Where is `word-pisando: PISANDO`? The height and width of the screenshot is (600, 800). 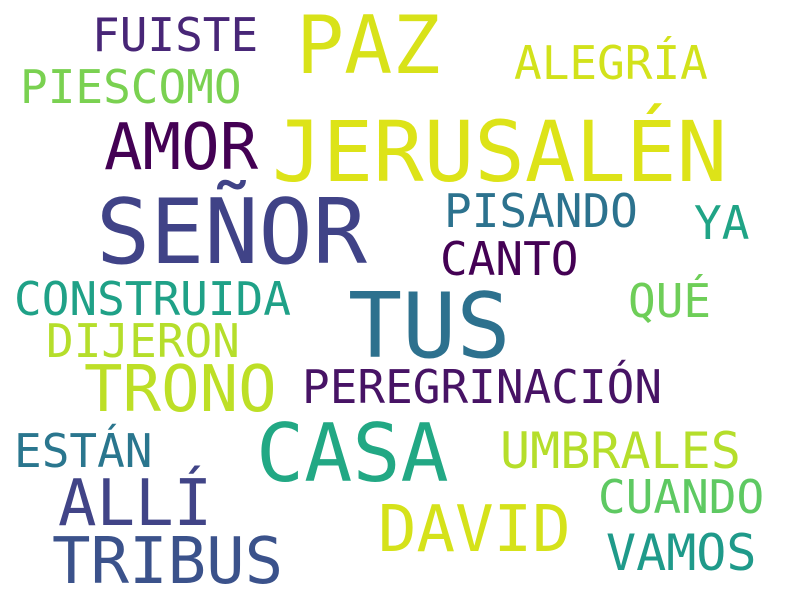 word-pisando: PISANDO is located at coordinates (541, 211).